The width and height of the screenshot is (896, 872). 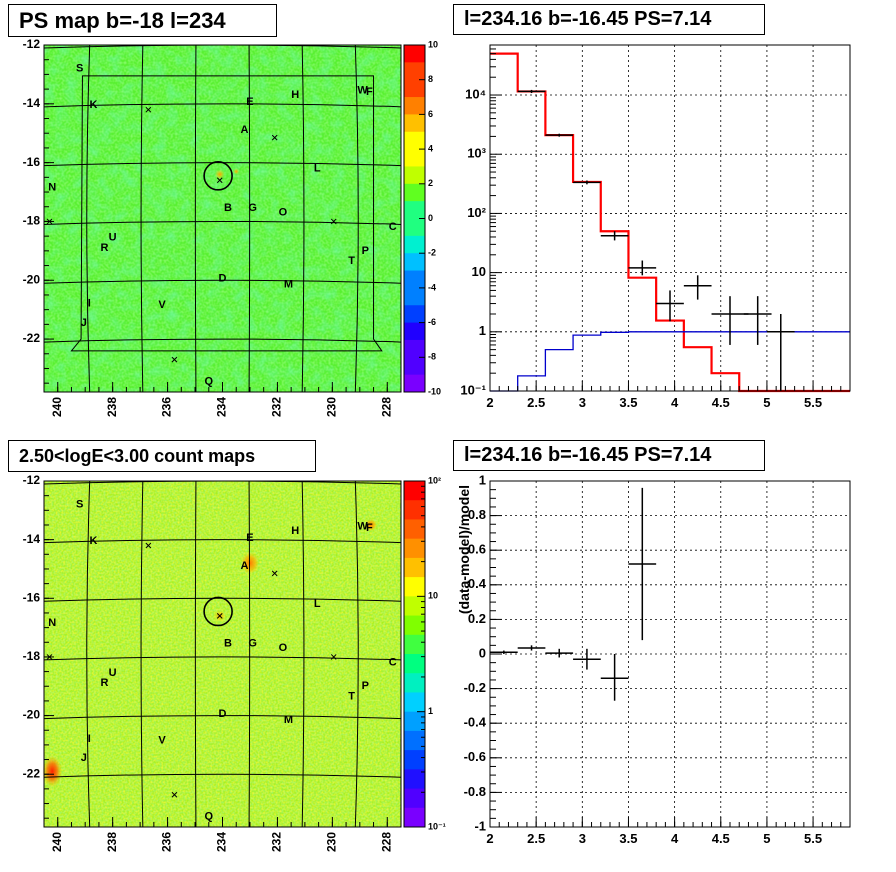 I want to click on spectrum-y-tick-label: 10⁴, so click(x=475, y=93).